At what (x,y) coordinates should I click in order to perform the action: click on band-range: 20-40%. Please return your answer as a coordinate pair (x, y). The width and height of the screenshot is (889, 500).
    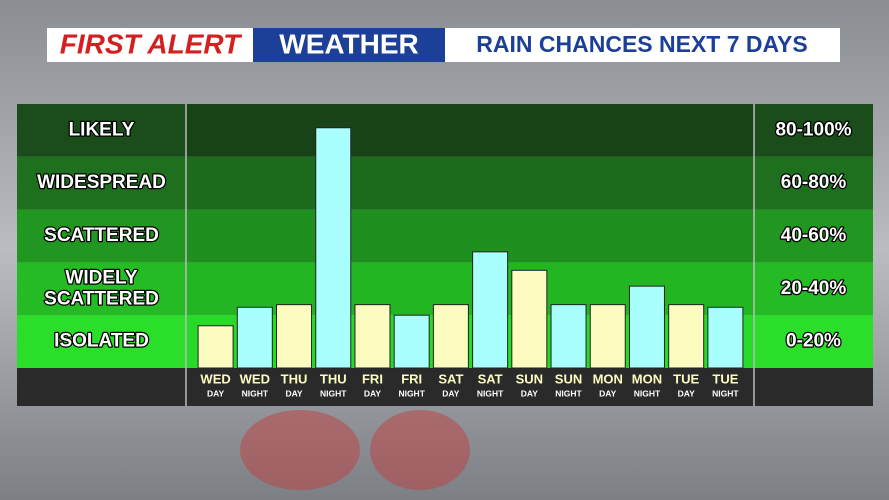
    Looking at the image, I should click on (814, 288).